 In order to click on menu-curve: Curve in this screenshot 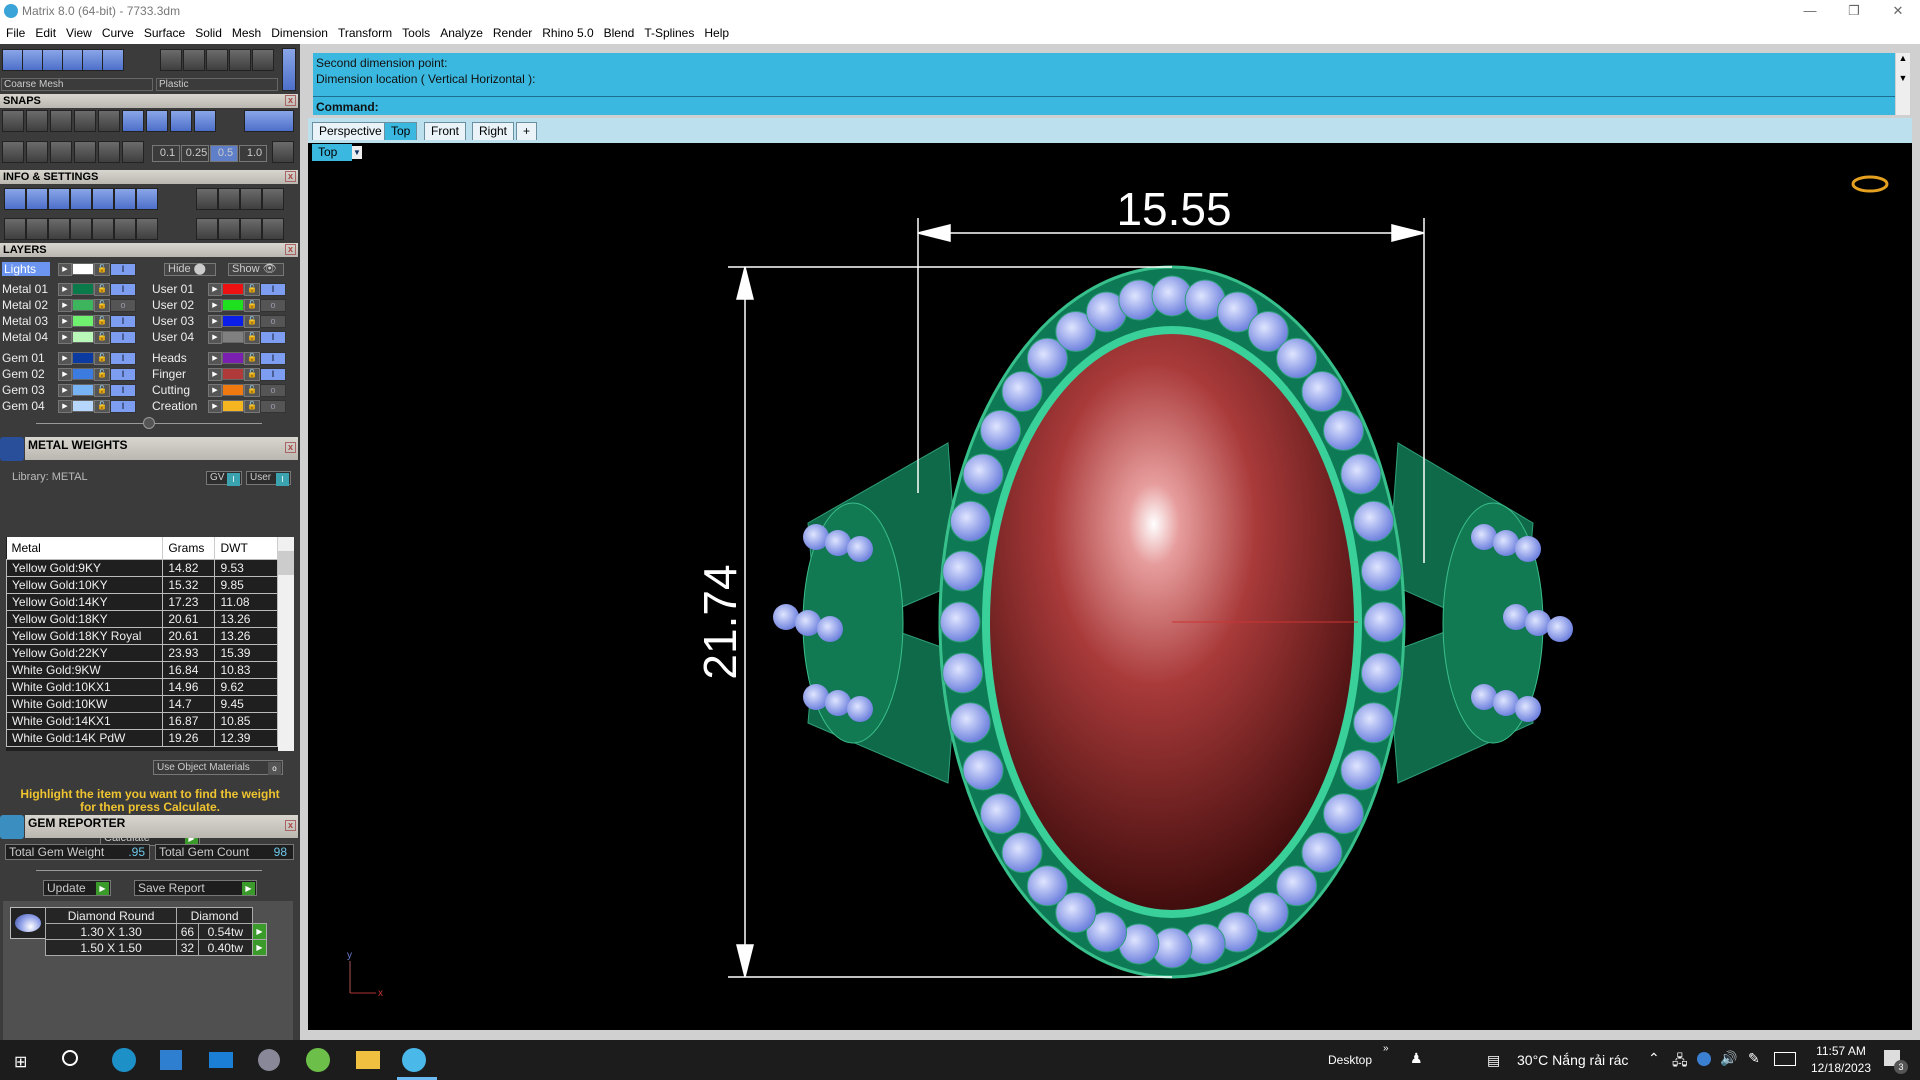, I will do `click(117, 33)`.